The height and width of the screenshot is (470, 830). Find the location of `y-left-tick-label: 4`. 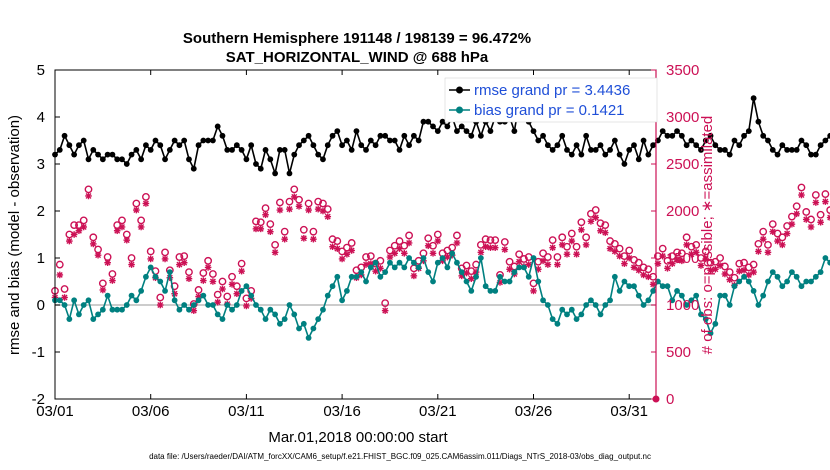

y-left-tick-label: 4 is located at coordinates (41, 117).